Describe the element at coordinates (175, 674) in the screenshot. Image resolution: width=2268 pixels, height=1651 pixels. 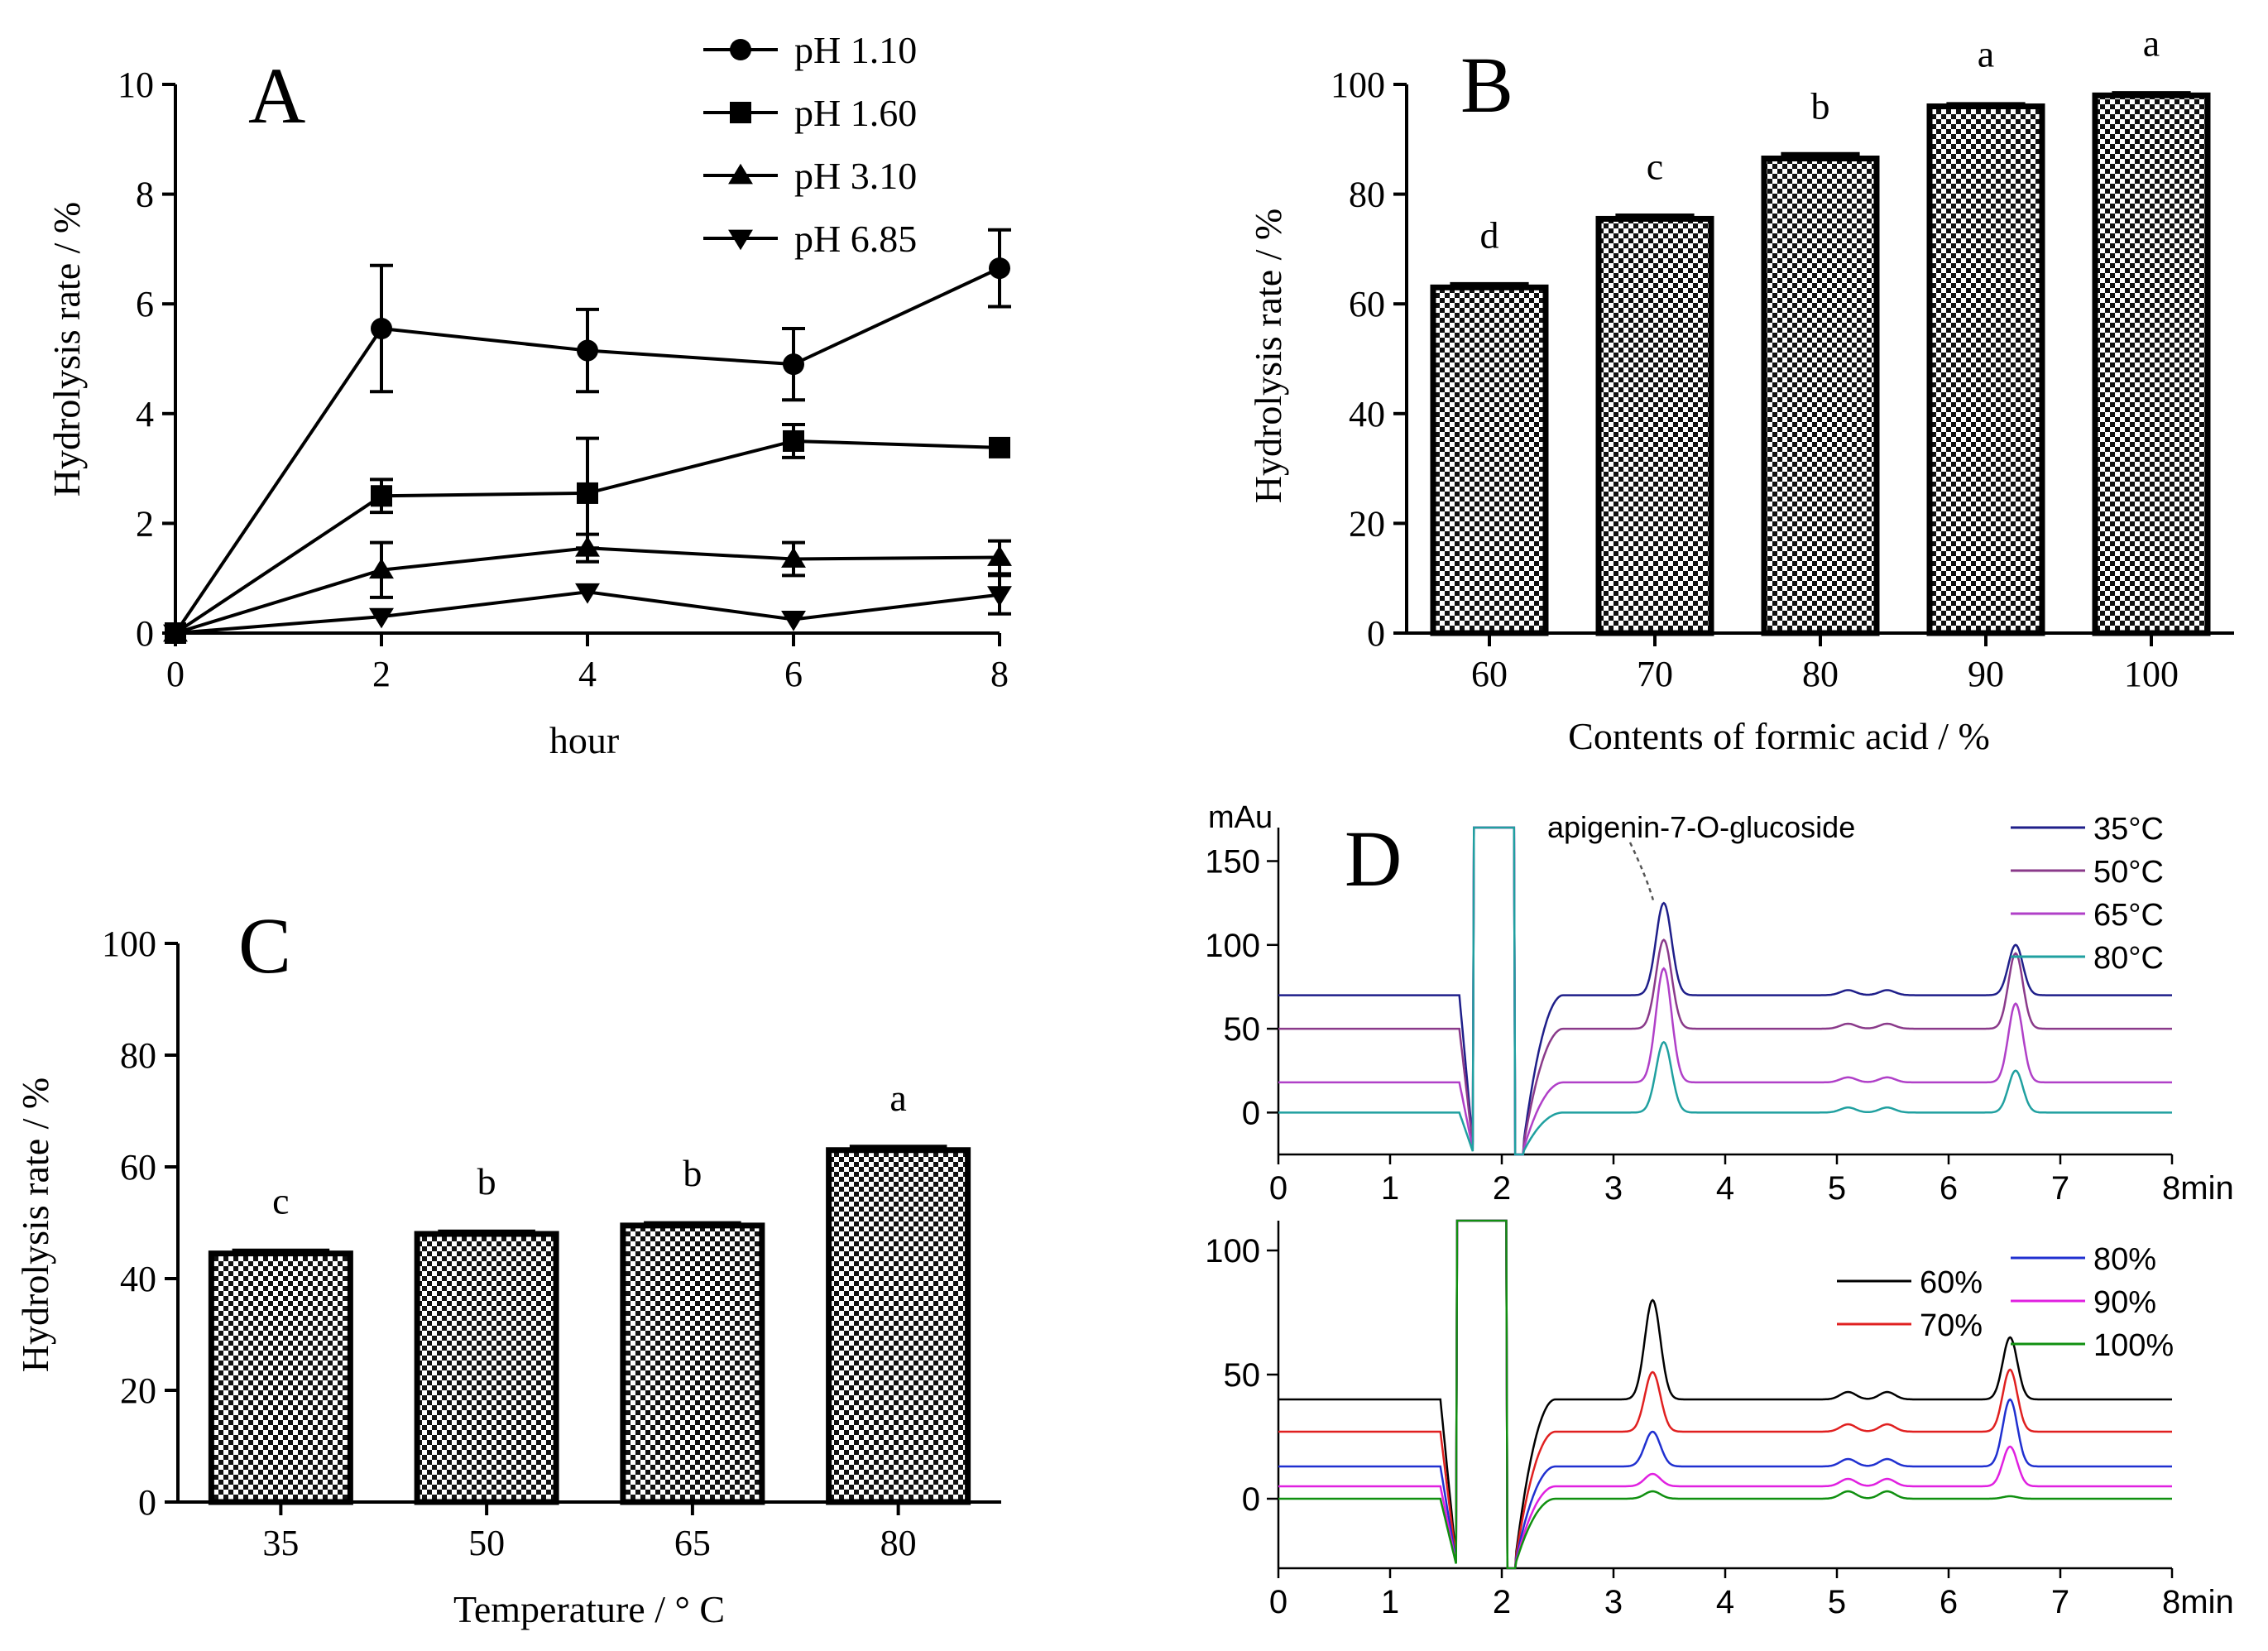
I see `panel-a-x-tick-label: 0` at that location.